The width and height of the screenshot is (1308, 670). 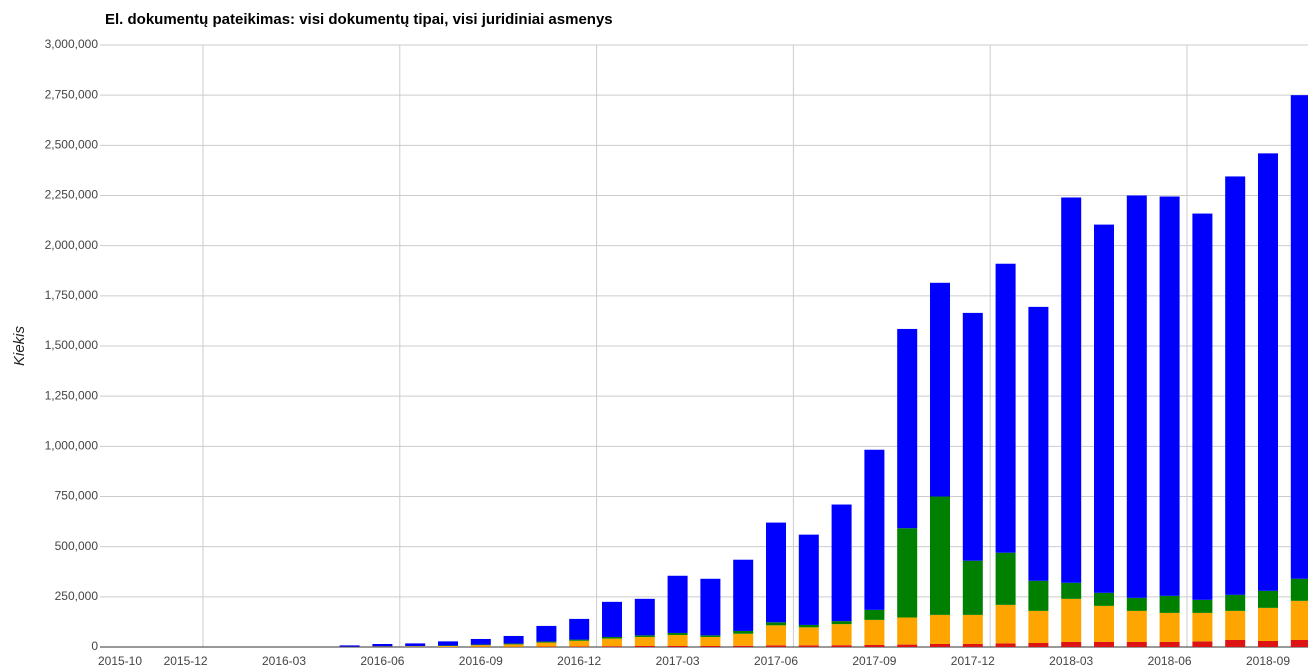 I want to click on x-tick-label: 2018-09, so click(x=1268, y=661).